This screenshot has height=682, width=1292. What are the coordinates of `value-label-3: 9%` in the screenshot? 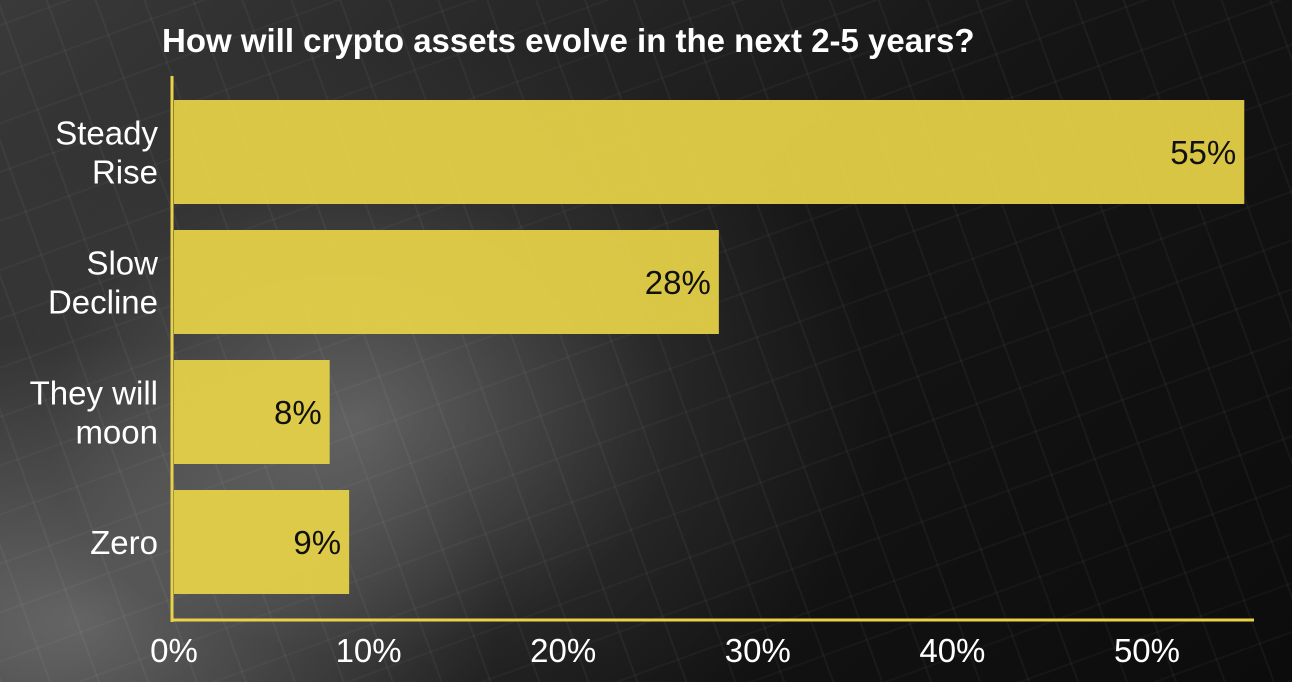 It's located at (317, 542).